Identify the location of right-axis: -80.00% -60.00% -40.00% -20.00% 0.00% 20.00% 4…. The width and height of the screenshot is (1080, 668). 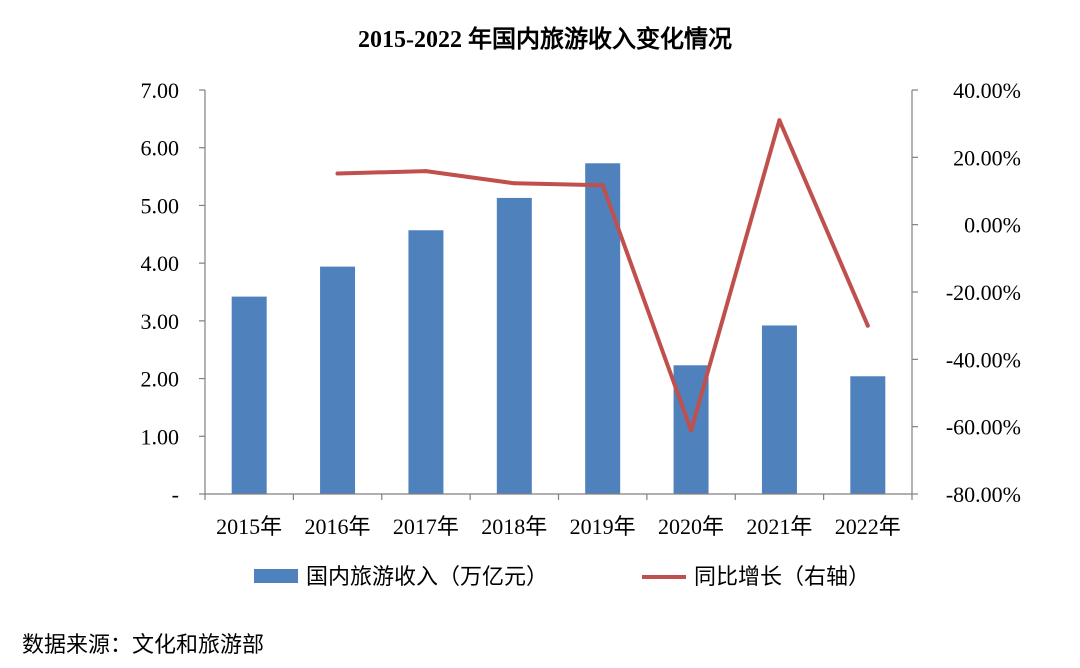
(966, 292).